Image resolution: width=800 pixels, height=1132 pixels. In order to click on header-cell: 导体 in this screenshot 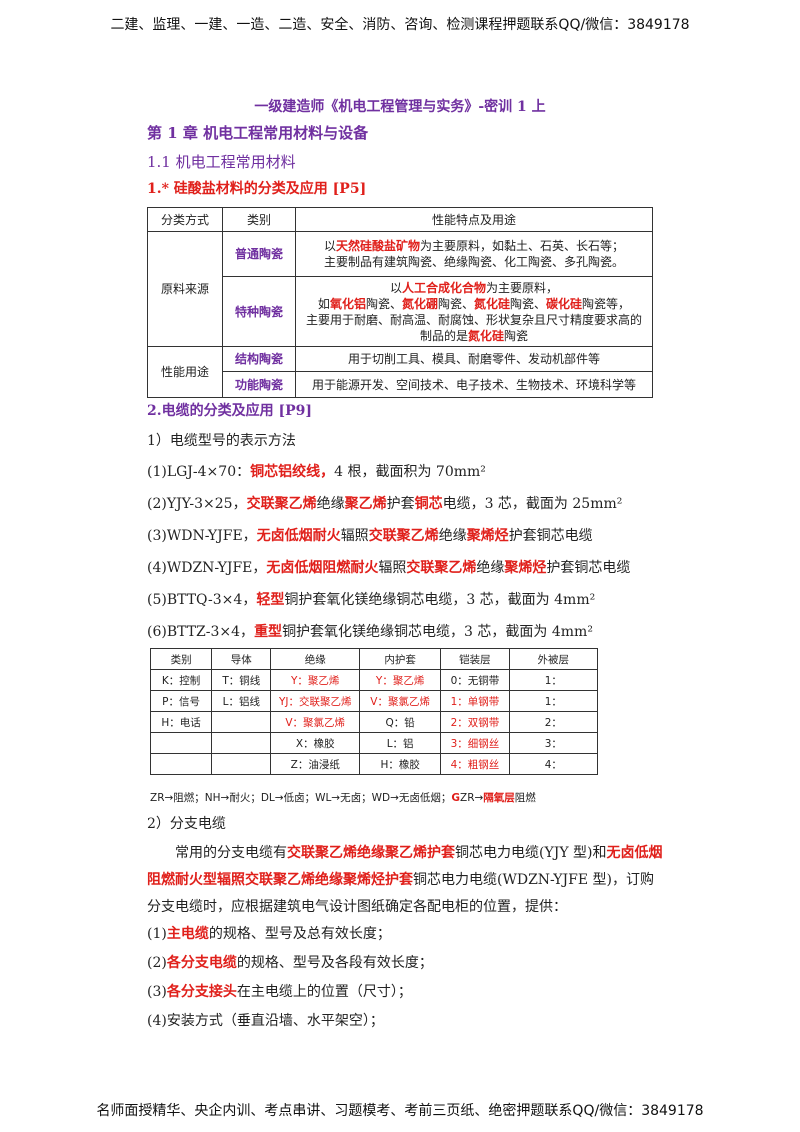, I will do `click(241, 659)`.